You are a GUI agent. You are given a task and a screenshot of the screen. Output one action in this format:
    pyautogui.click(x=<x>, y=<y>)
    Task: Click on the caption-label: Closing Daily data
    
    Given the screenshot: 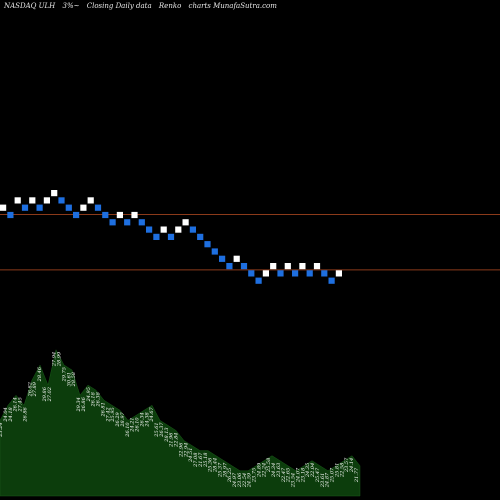 What is the action you would take?
    pyautogui.click(x=119, y=6)
    